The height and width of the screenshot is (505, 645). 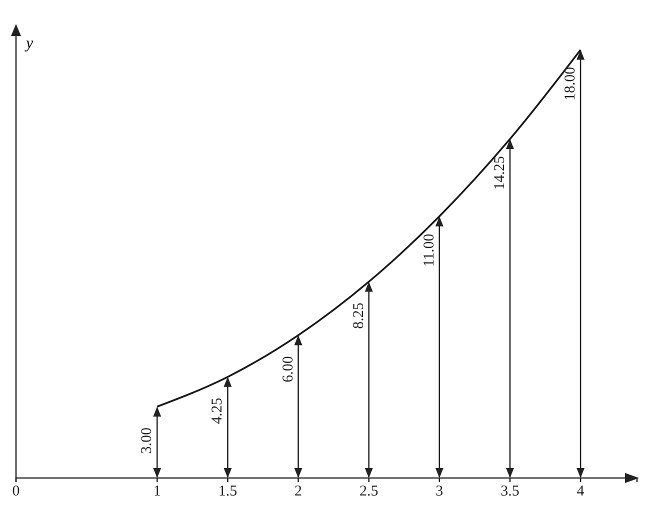 I want to click on x-tick-label: 1.5, so click(x=228, y=492).